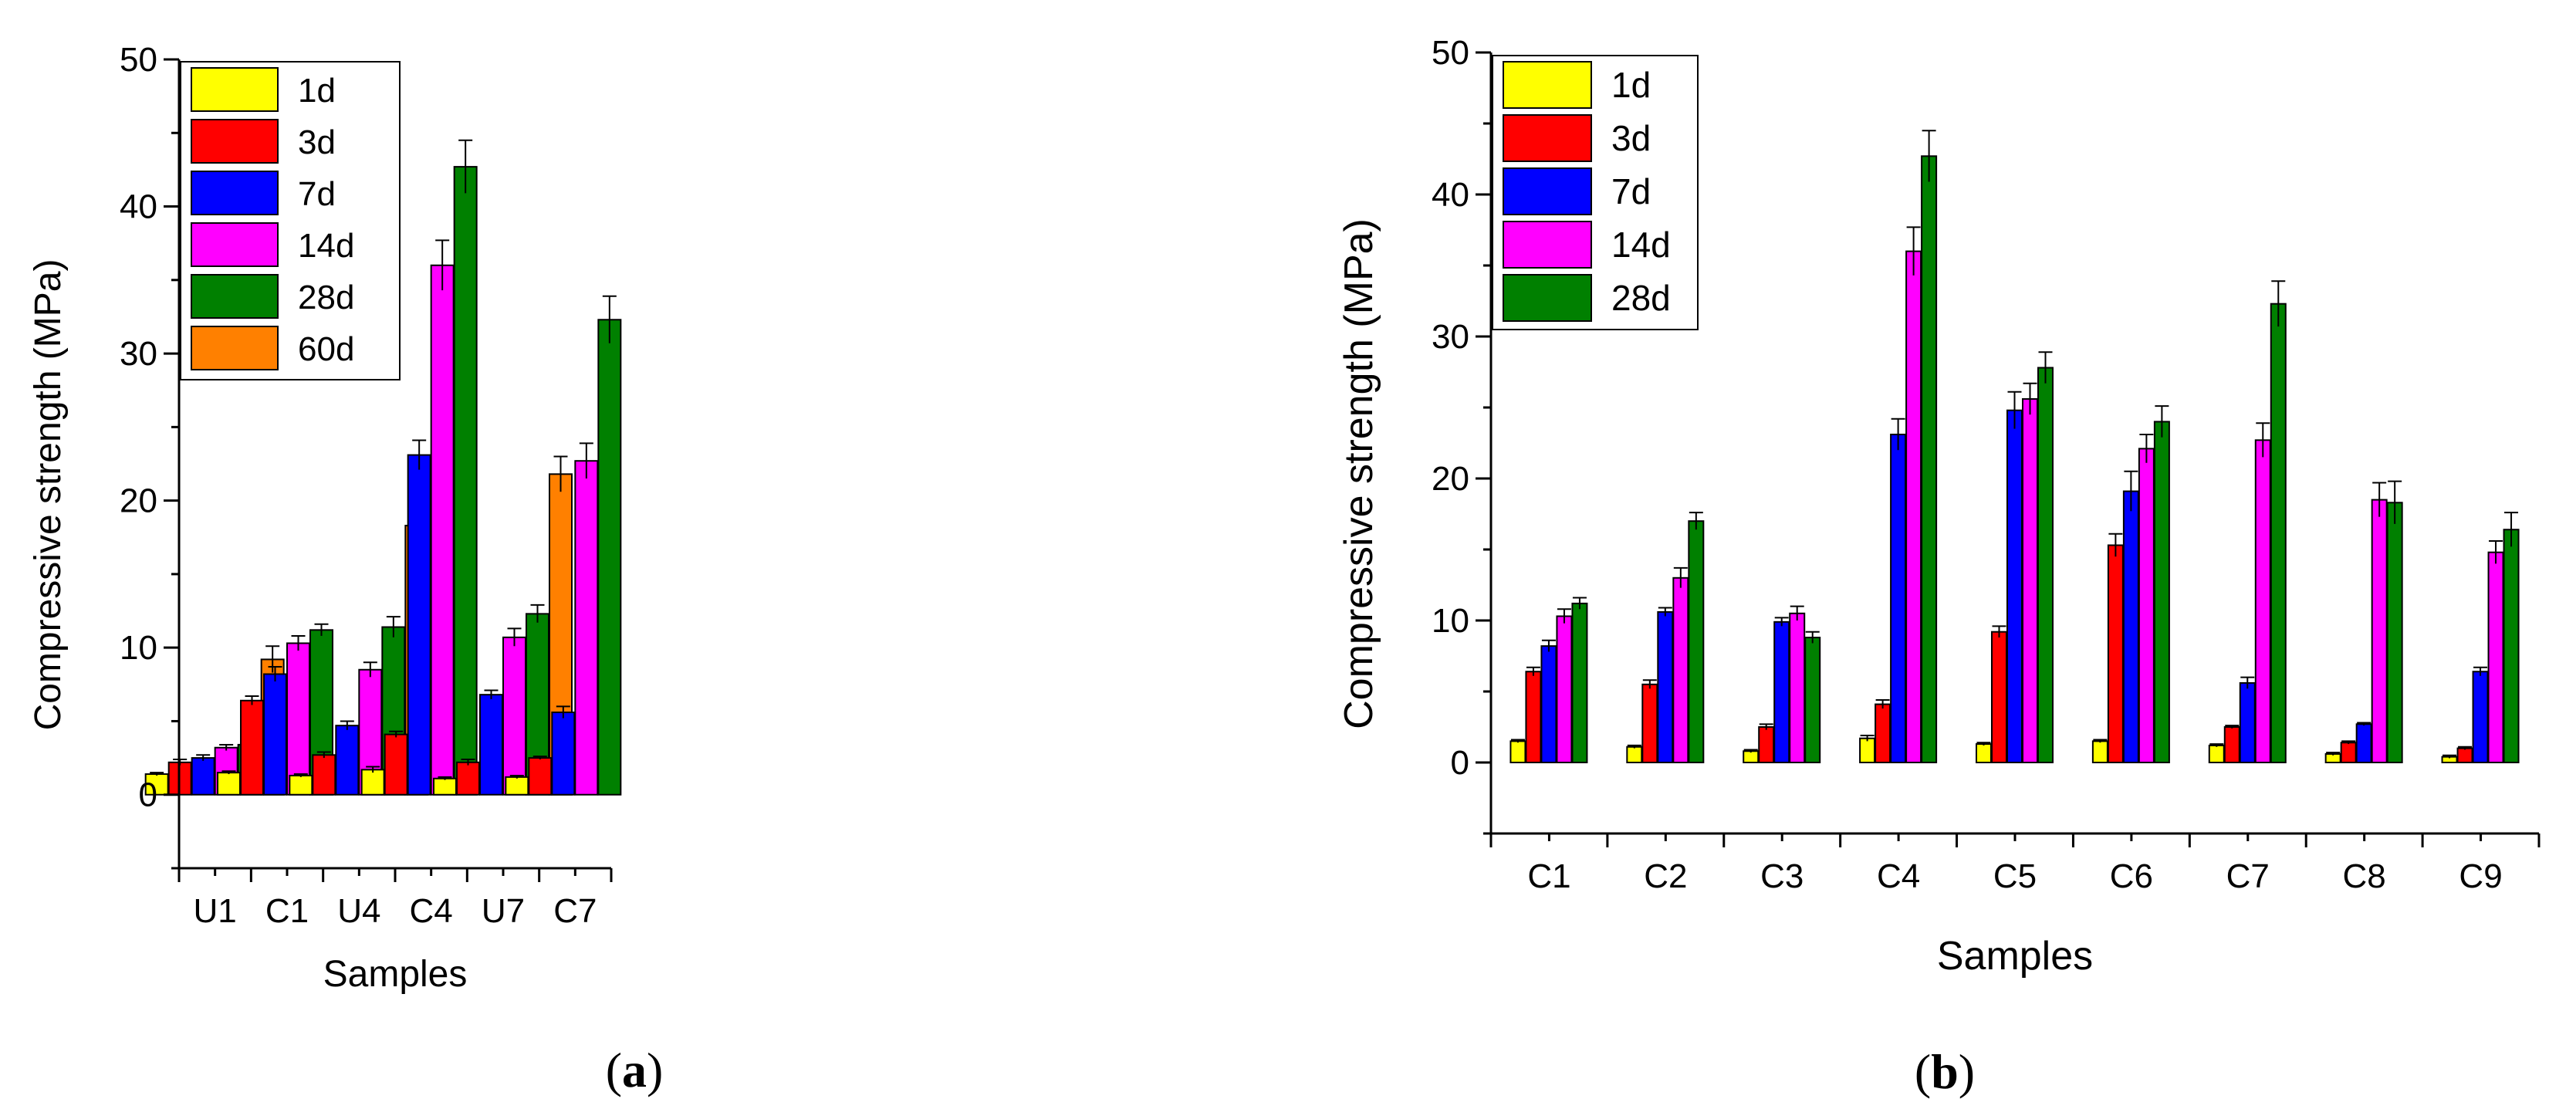 This screenshot has height=1109, width=2576. Describe the element at coordinates (2030, 580) in the screenshot. I see `bar-c5-14d` at that location.